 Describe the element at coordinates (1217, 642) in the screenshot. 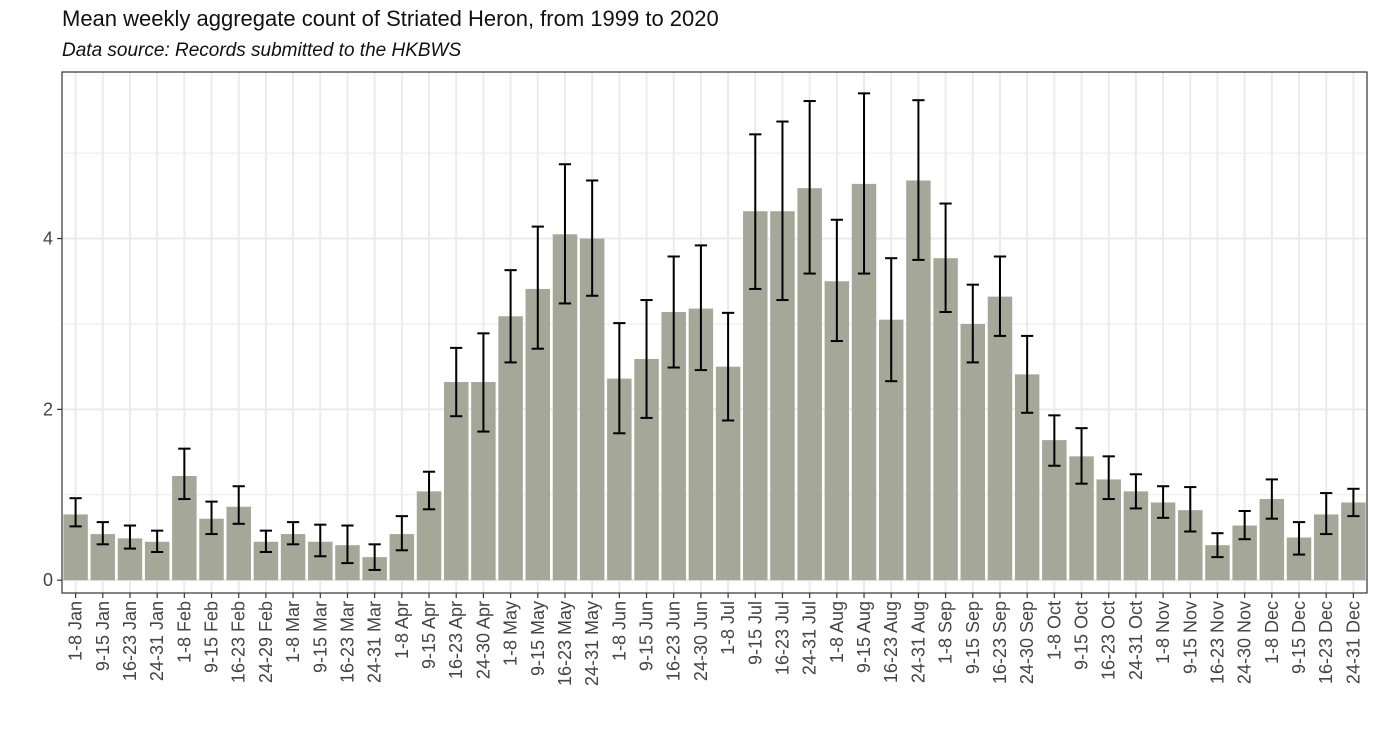

I see `x-tick-label: 16-23 Nov` at that location.